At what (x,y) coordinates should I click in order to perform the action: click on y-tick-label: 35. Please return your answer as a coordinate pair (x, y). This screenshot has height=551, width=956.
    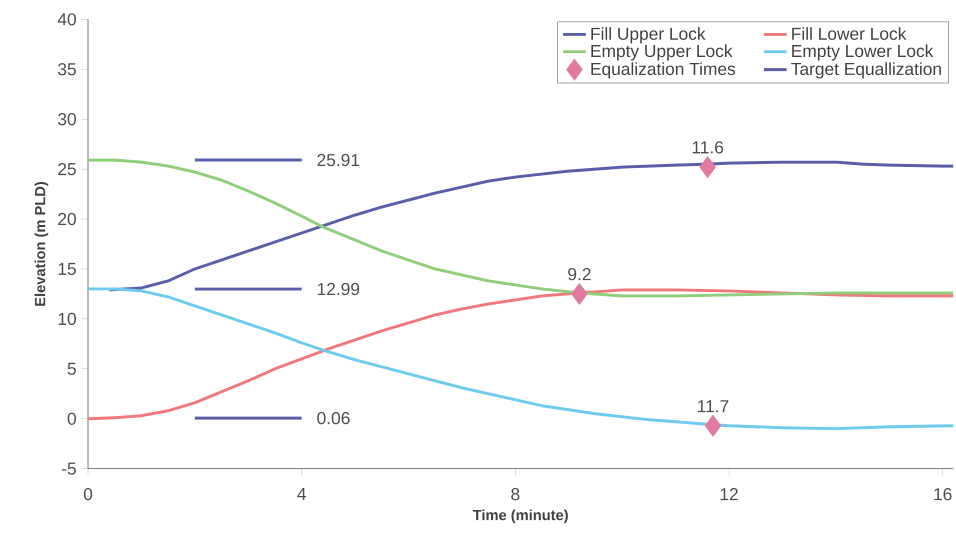
    Looking at the image, I should click on (67, 69).